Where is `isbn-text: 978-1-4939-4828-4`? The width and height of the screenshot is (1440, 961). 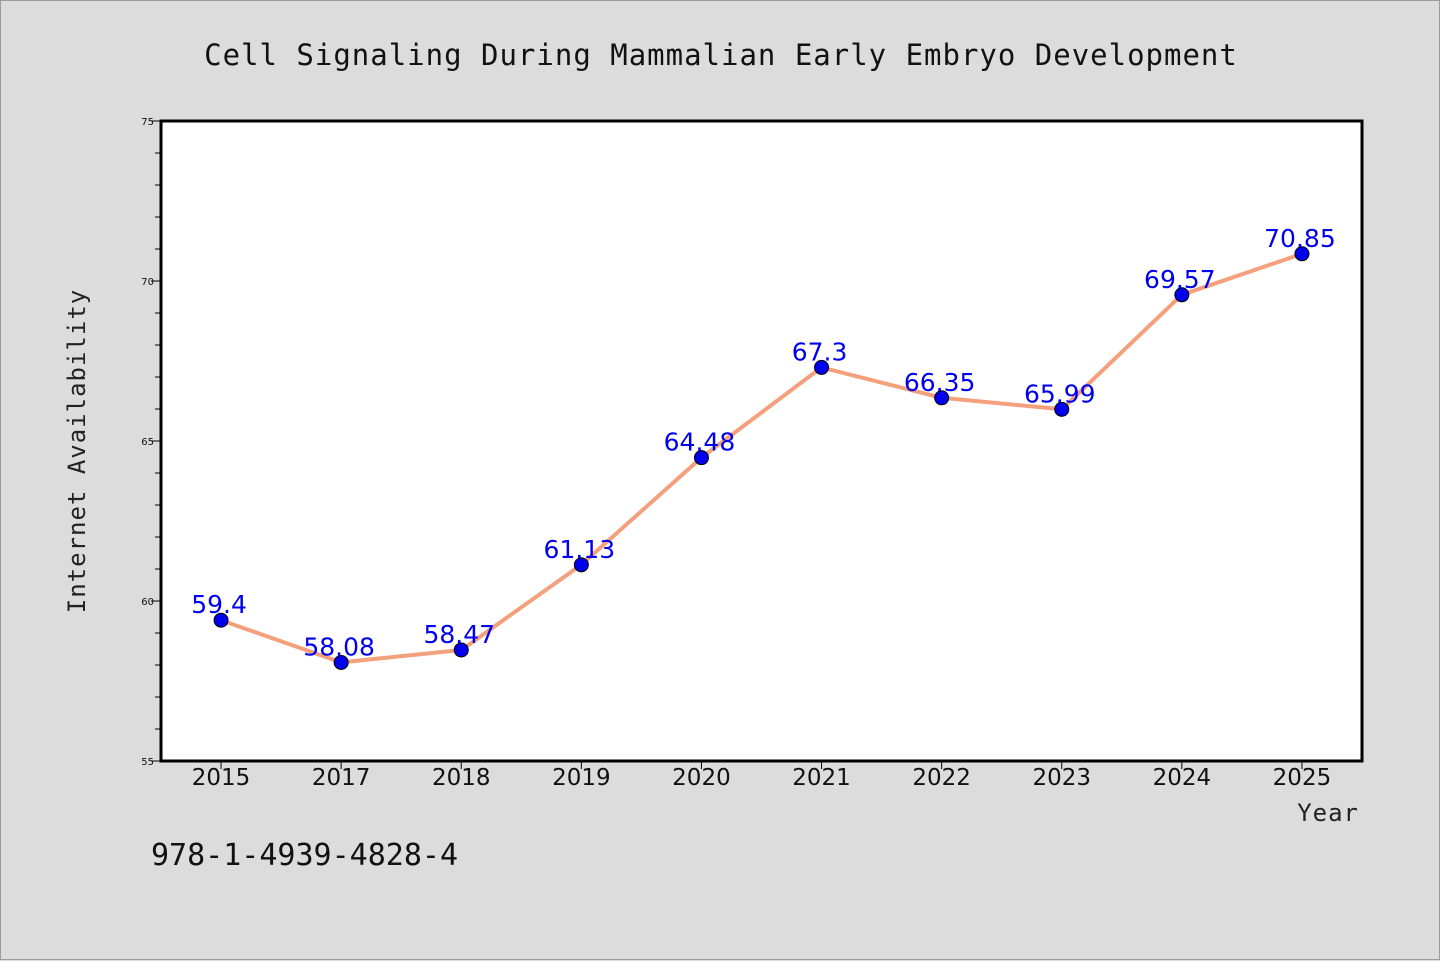 isbn-text: 978-1-4939-4828-4 is located at coordinates (304, 855).